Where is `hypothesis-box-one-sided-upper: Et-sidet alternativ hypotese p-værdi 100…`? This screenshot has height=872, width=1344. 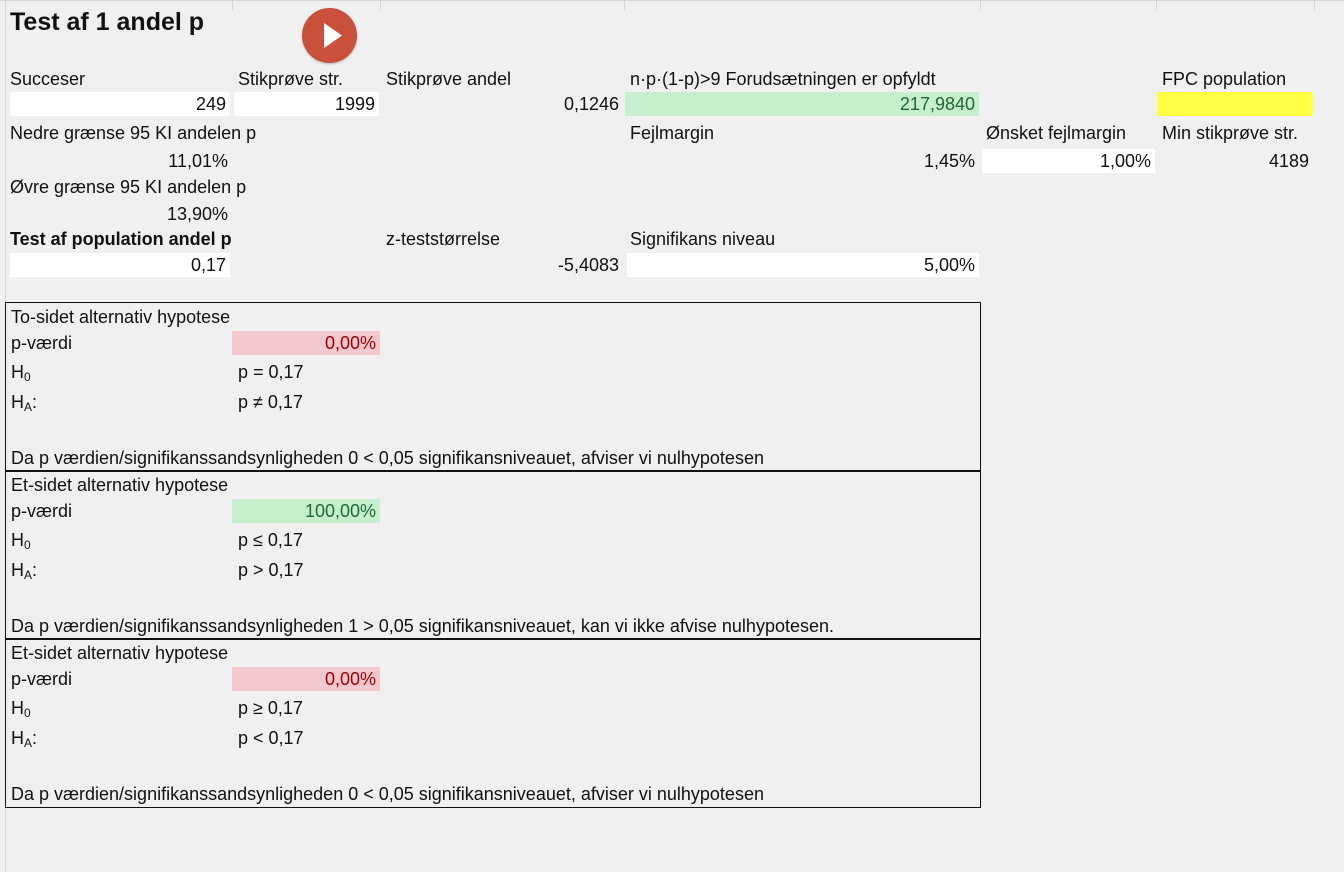
hypothesis-box-one-sided-upper: Et-sidet alternativ hypotese p-værdi 100… is located at coordinates (493, 555).